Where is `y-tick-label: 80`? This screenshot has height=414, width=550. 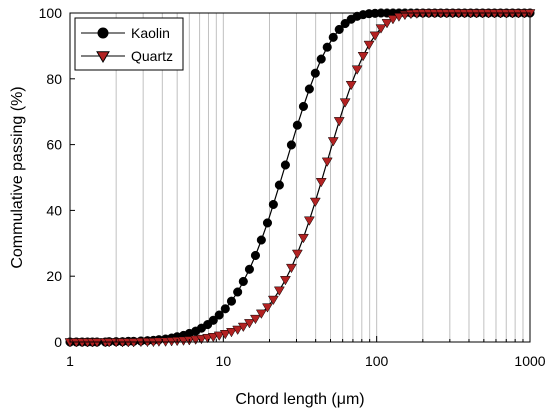 y-tick-label: 80 is located at coordinates (54, 79).